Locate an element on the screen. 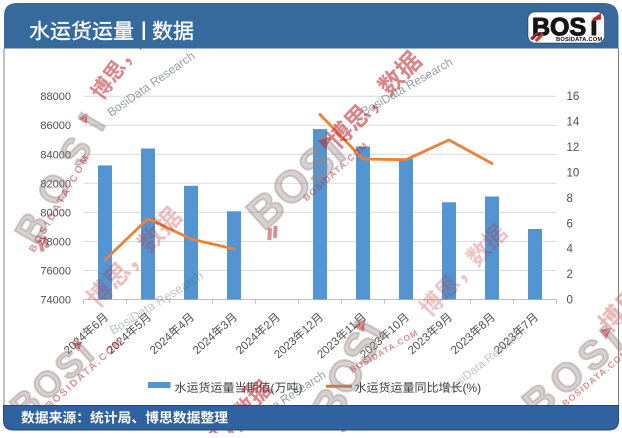 This screenshot has height=438, width=622. svg-text: 84000 is located at coordinates (55, 155).